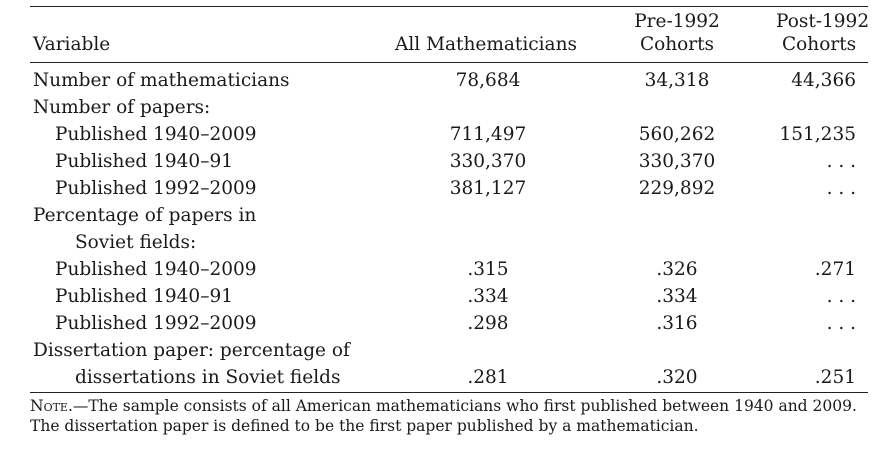 The image size is (883, 460). What do you see at coordinates (449, 62) in the screenshot?
I see `header-bottom-rule` at bounding box center [449, 62].